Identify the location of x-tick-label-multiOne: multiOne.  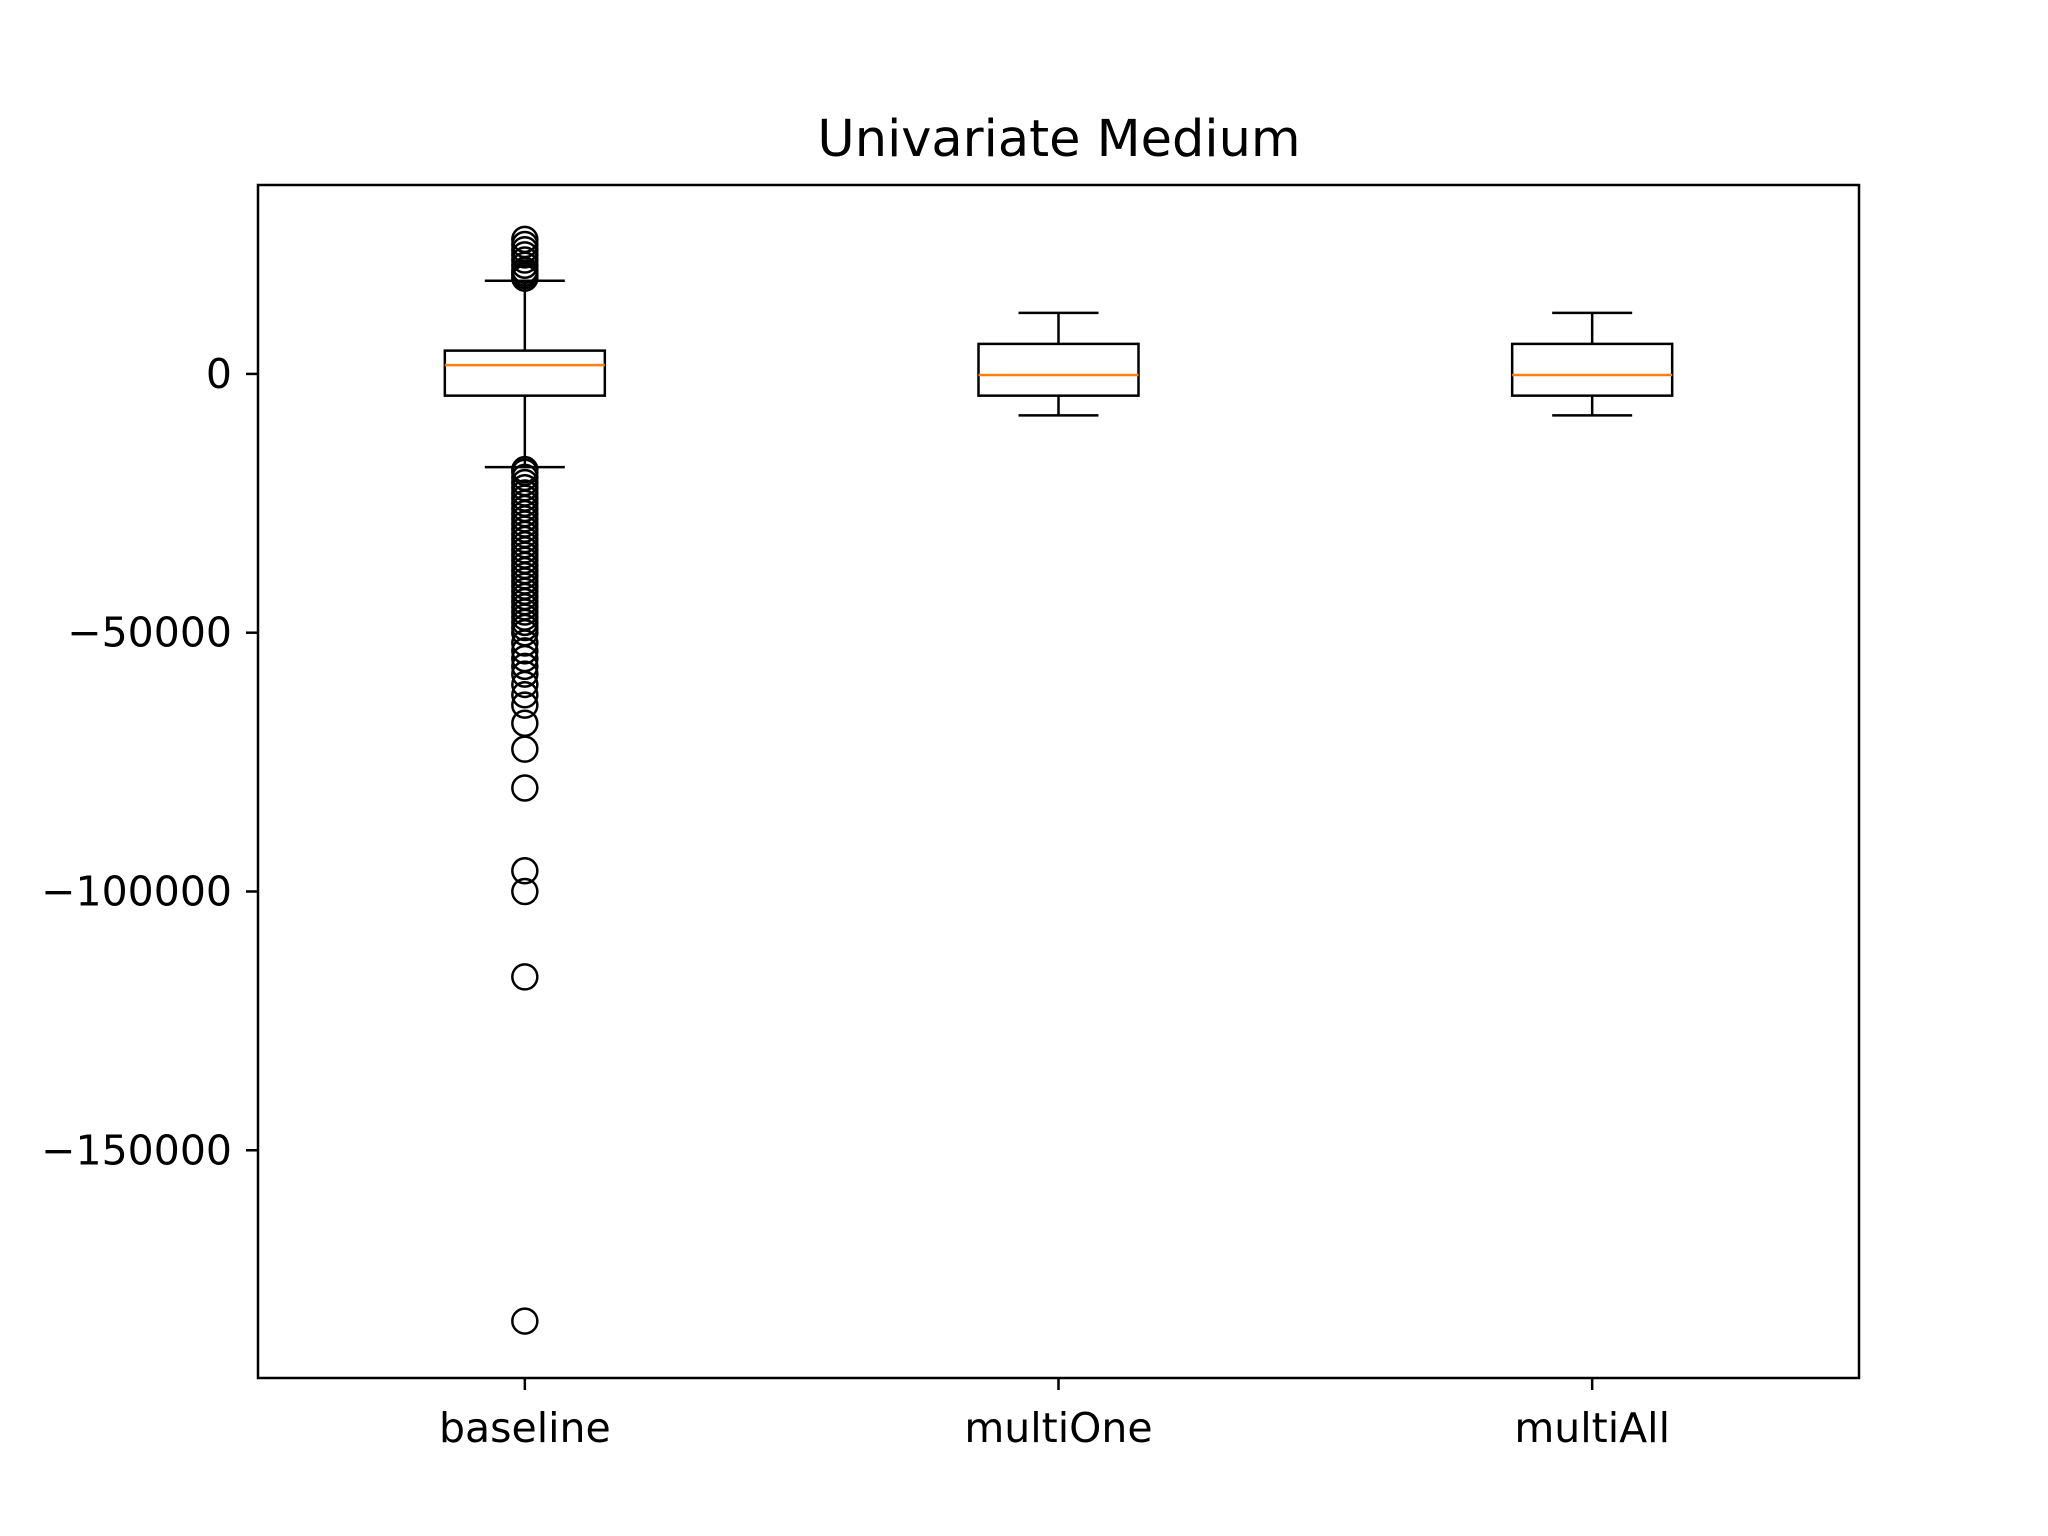
(1058, 1428).